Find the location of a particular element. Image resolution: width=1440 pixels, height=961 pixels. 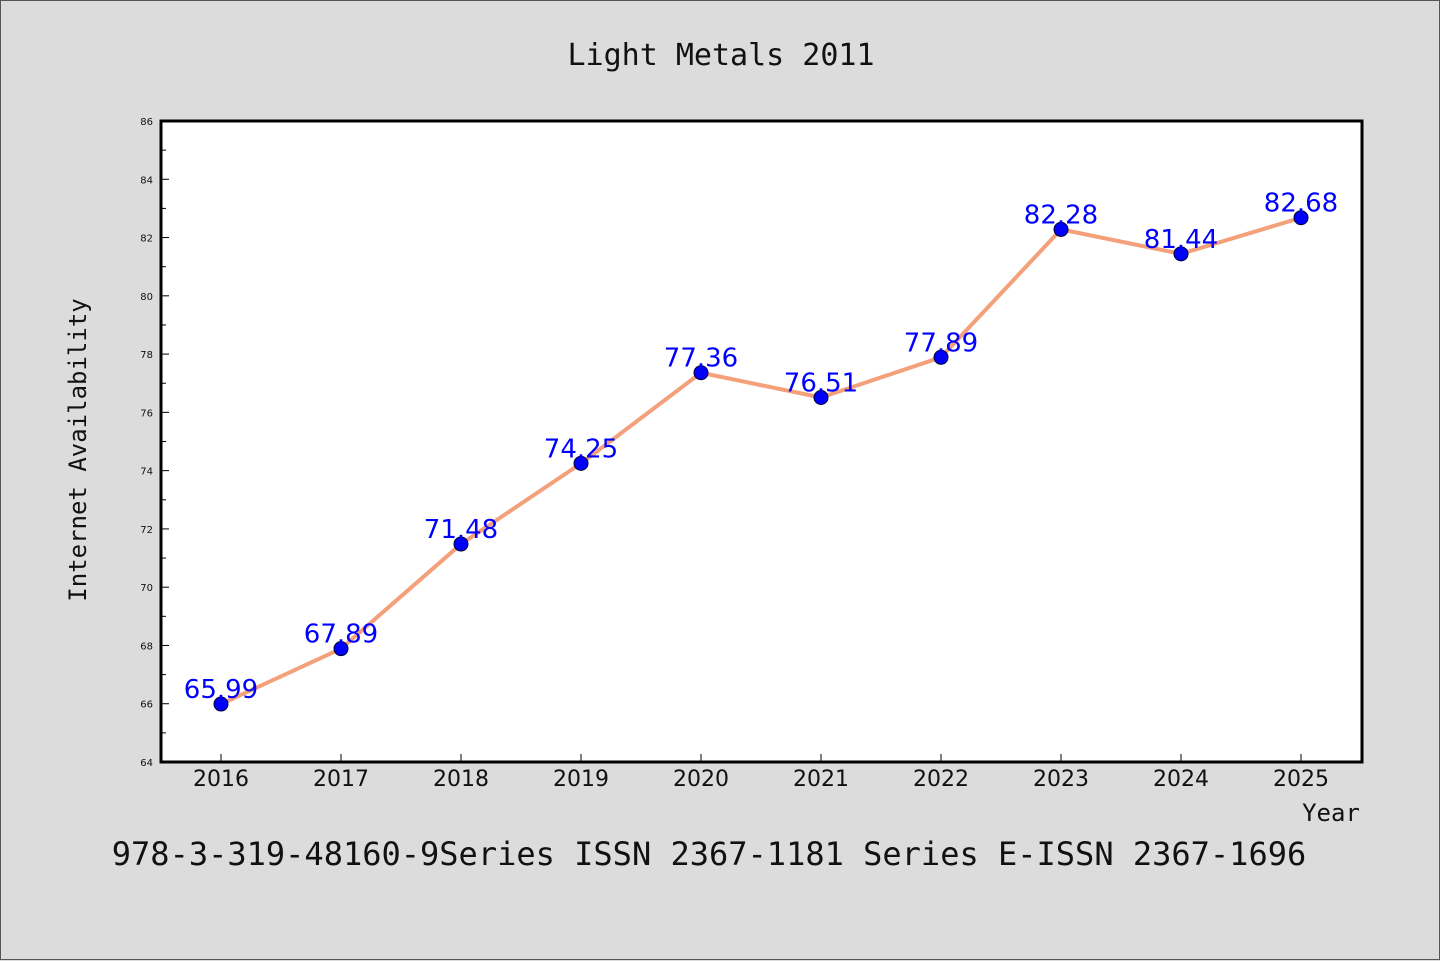

x-tick-label: 2023 is located at coordinates (1061, 779).